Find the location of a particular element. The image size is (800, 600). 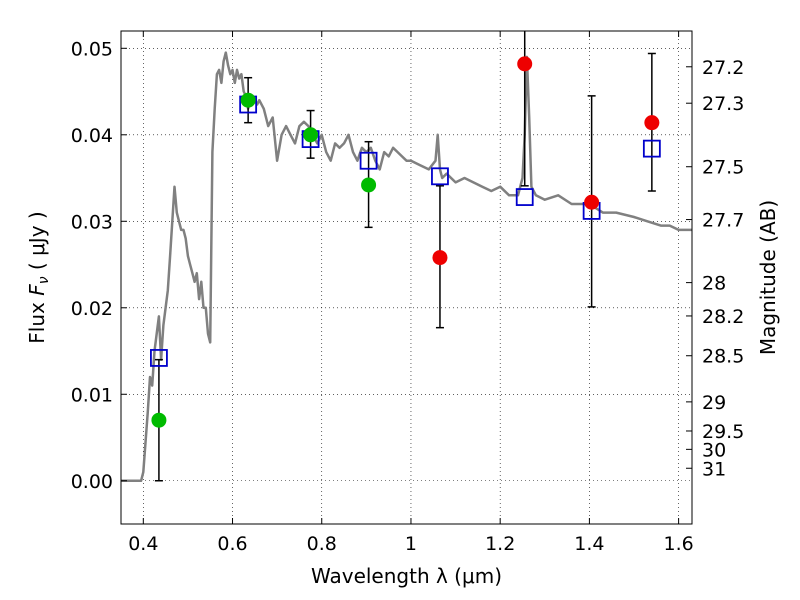

magnitude-tick-label: 29 is located at coordinates (714, 403).